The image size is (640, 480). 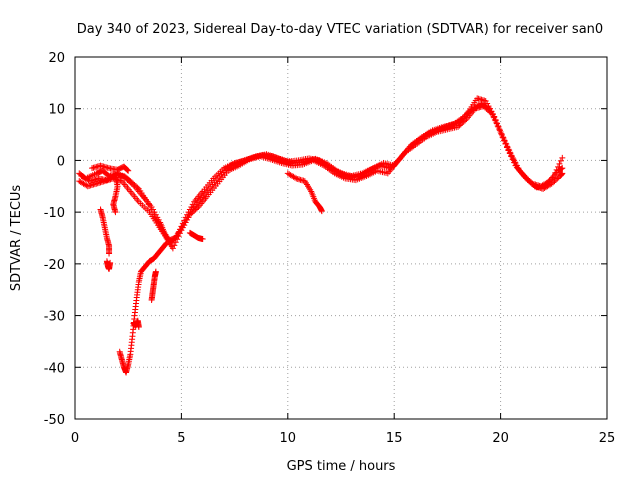 I want to click on x-tick-label: 0, so click(x=75, y=438).